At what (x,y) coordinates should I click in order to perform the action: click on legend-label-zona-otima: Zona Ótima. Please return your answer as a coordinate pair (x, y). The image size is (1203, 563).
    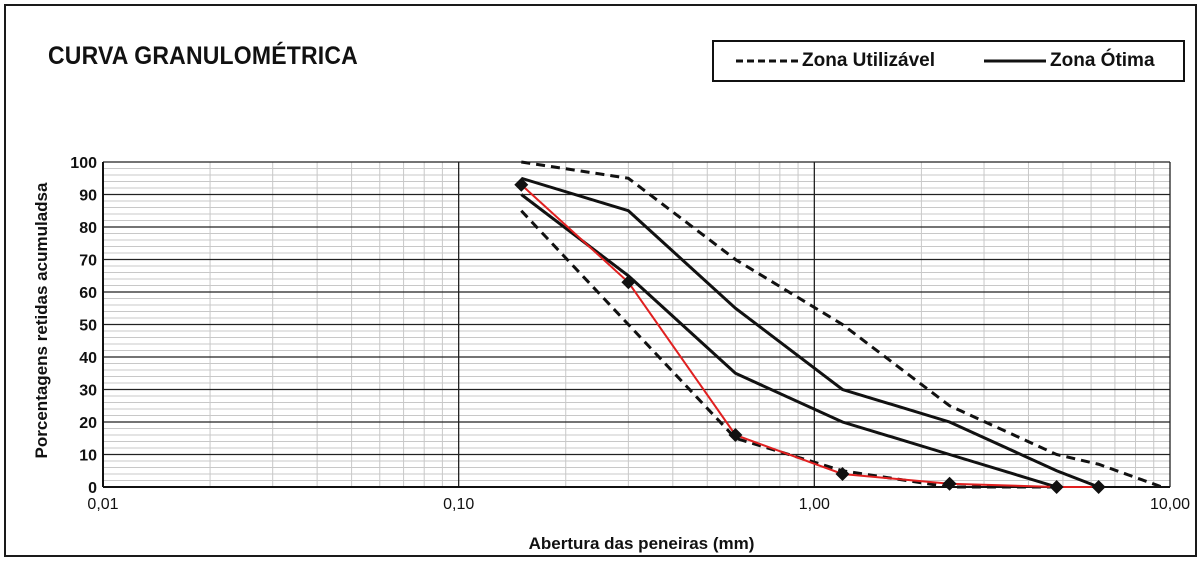
    Looking at the image, I should click on (1102, 60).